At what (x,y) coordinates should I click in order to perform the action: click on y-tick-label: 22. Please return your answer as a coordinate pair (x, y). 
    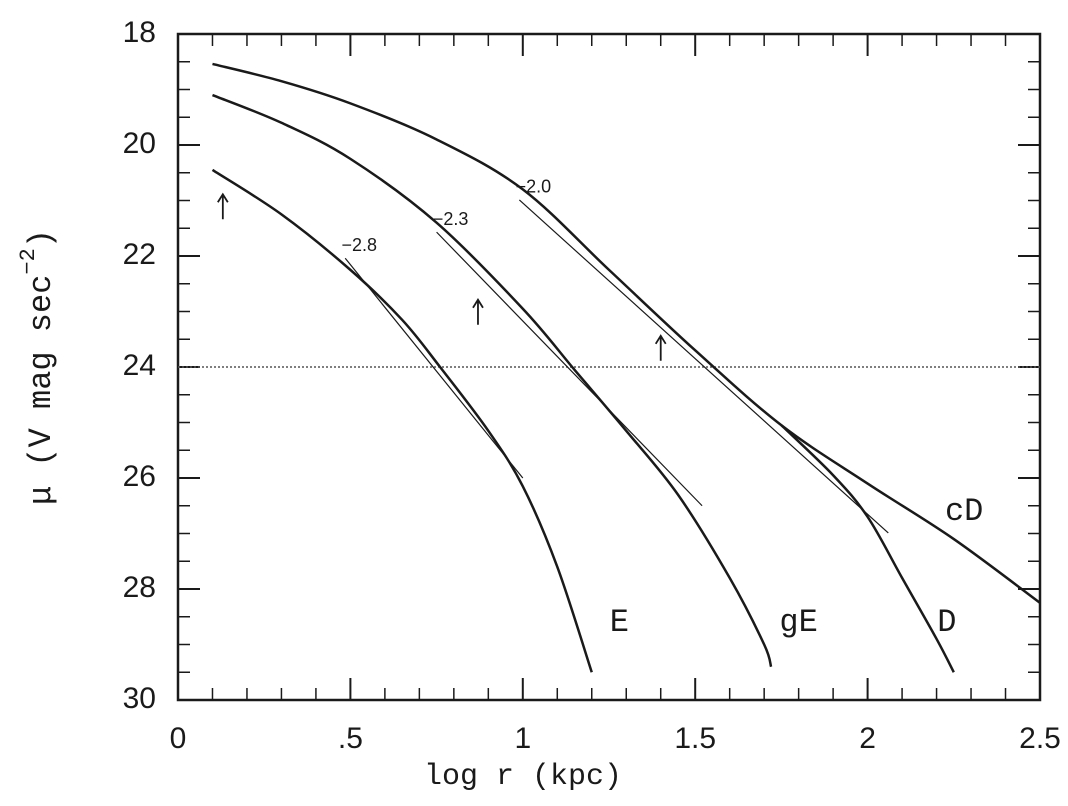
    Looking at the image, I should click on (139, 254).